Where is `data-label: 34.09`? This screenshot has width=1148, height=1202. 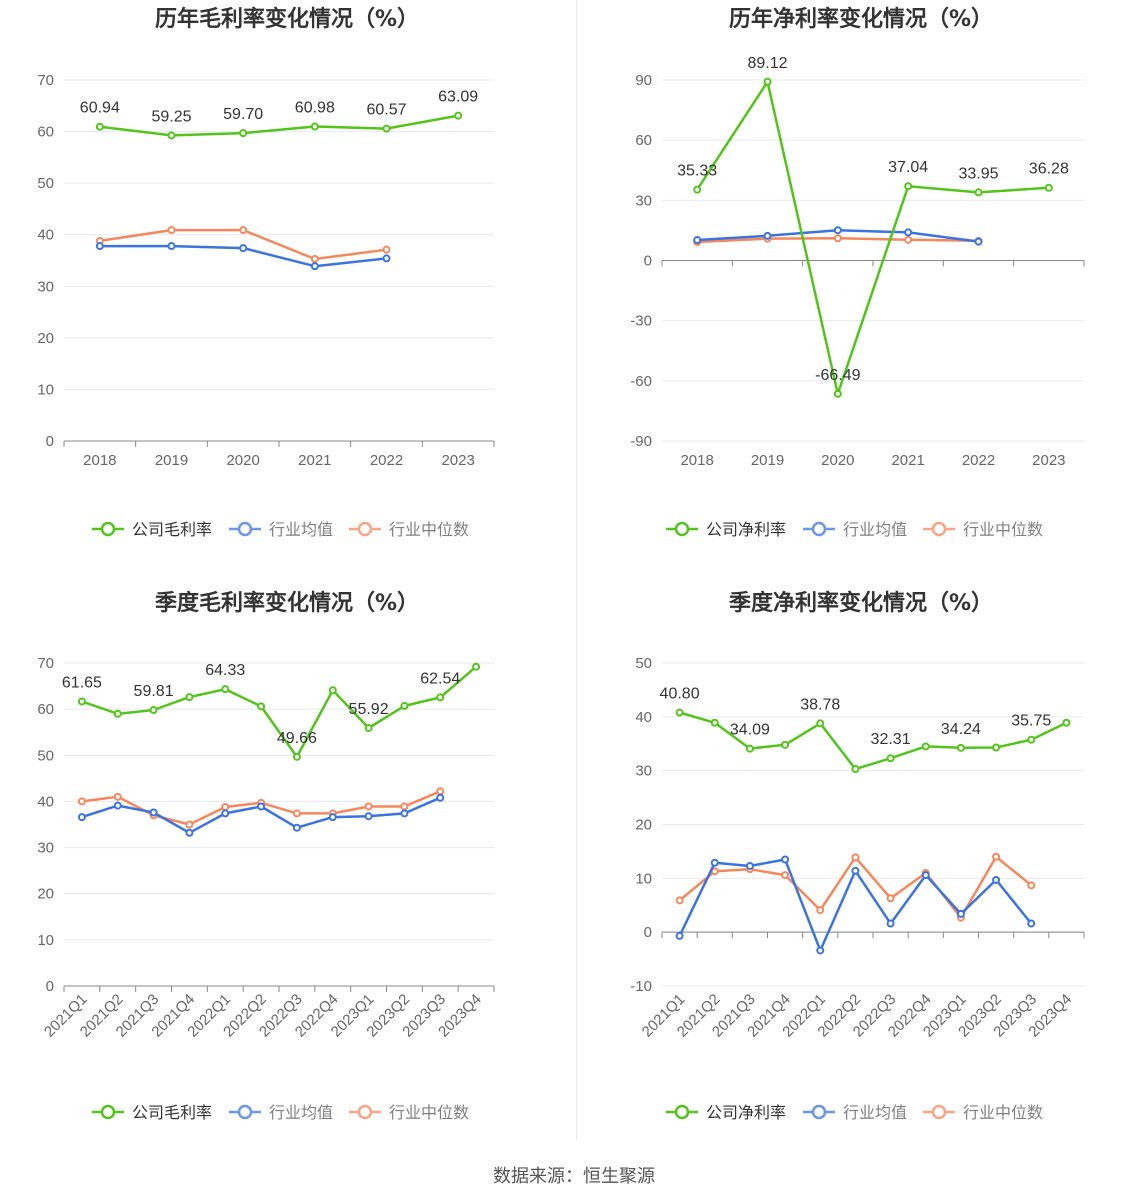
data-label: 34.09 is located at coordinates (750, 730).